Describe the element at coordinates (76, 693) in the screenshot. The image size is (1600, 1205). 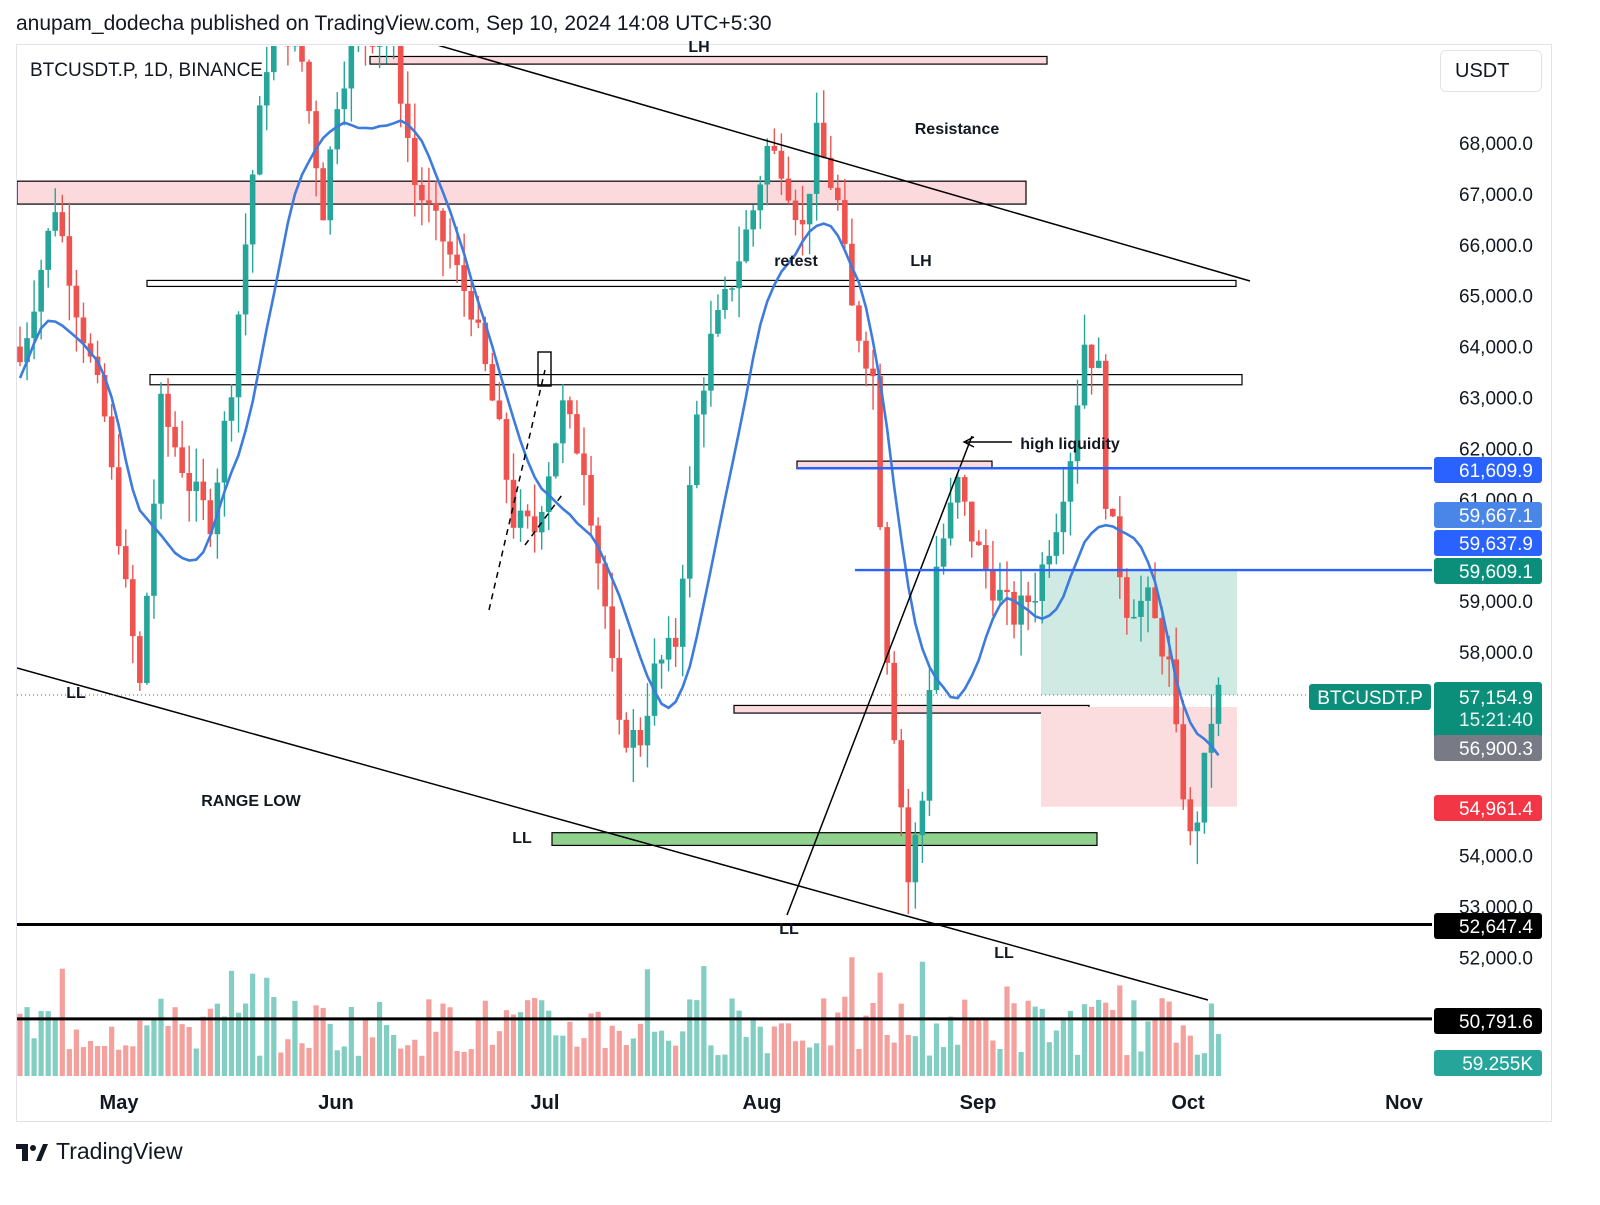
I see `annotation-label: LL` at that location.